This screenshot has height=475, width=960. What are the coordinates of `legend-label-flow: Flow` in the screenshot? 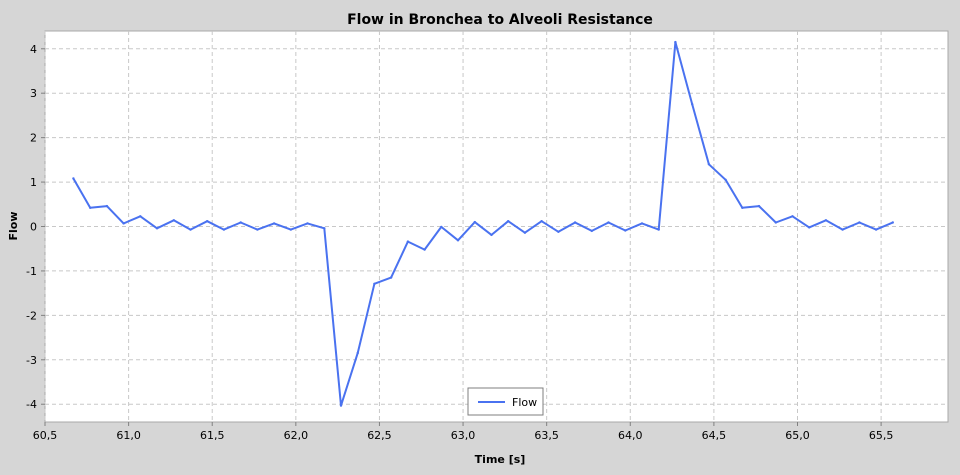 It's located at (524, 402).